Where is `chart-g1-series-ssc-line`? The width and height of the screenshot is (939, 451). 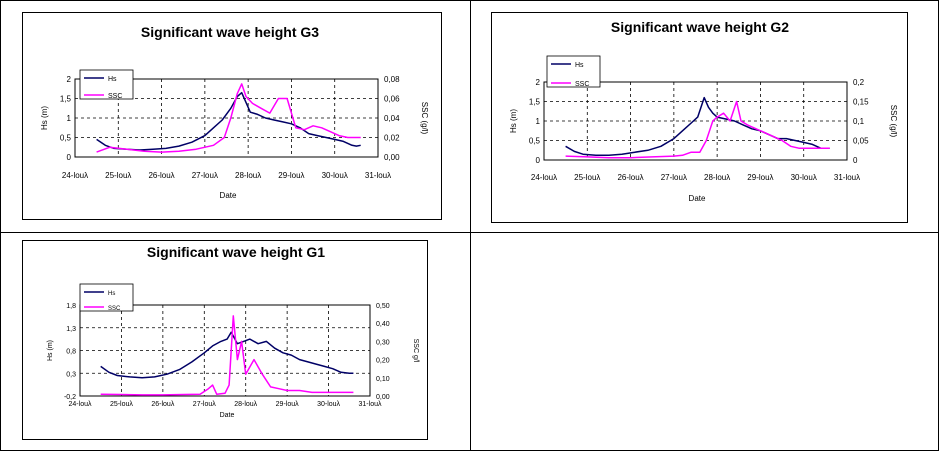 chart-g1-series-ssc-line is located at coordinates (227, 355).